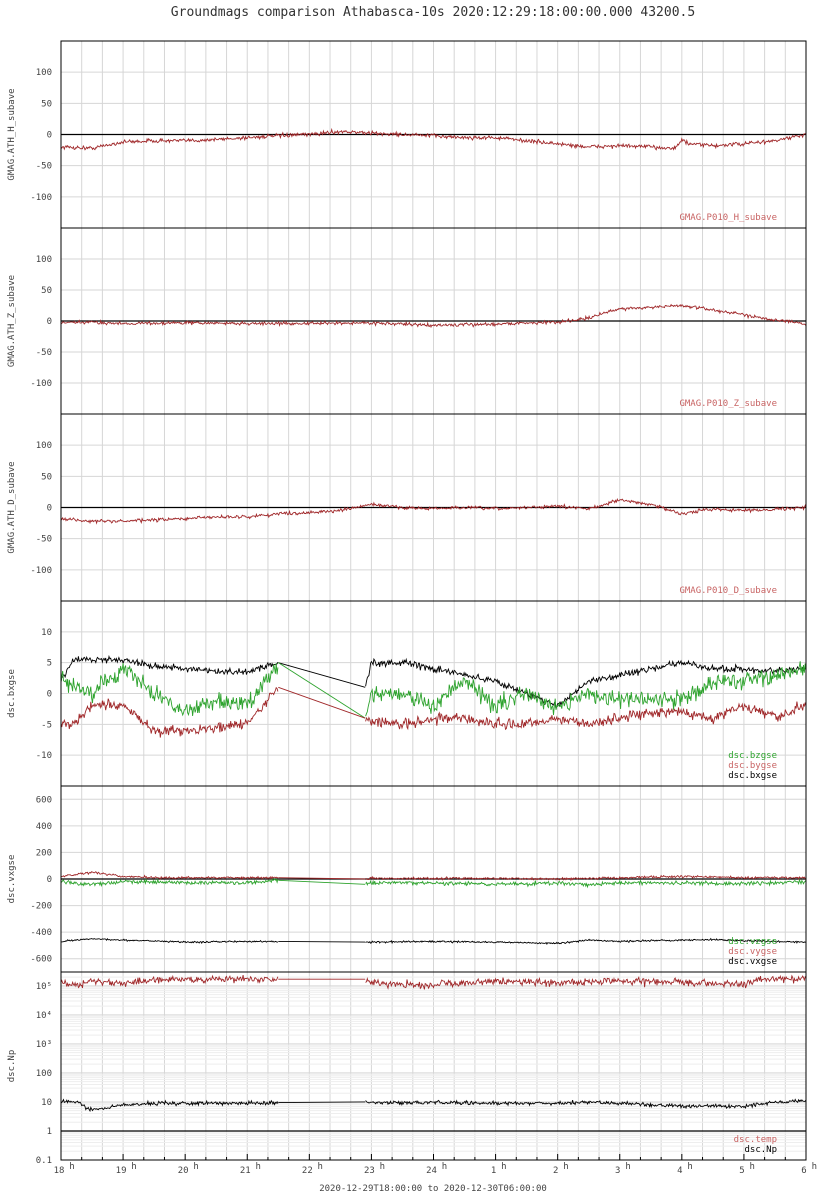 This screenshot has height=1200, width=819. I want to click on x-tick-label: 6, so click(803, 1171).